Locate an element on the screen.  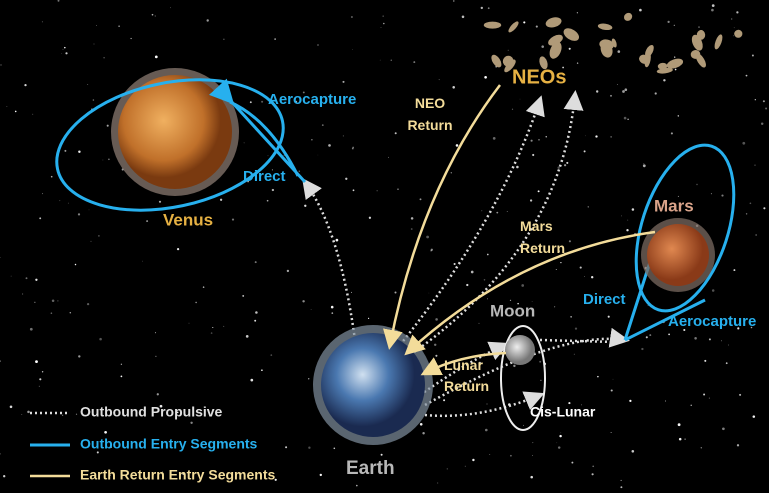
earth-label: Earth is located at coordinates (370, 468).